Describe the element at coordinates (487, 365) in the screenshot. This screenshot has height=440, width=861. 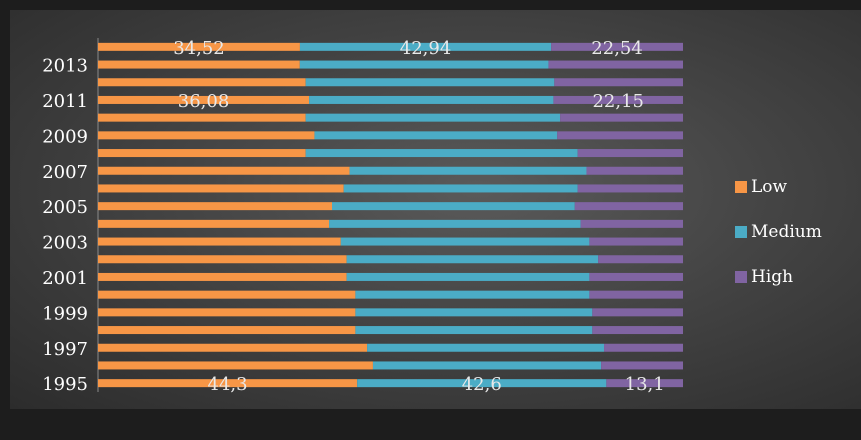
I see `bar-medium-1996` at that location.